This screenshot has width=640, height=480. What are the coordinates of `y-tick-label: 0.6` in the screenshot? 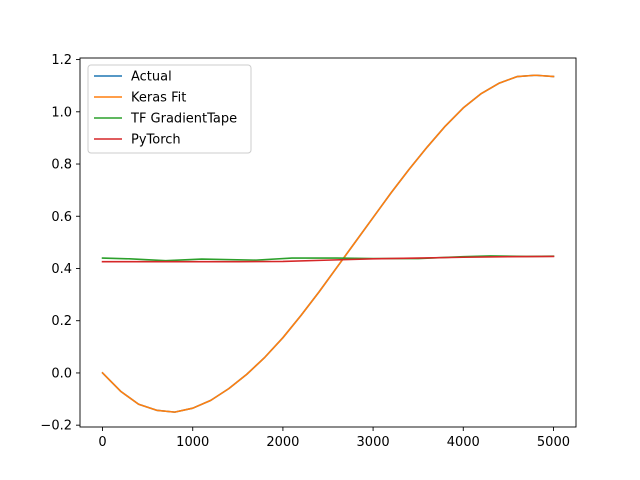 It's located at (61, 217).